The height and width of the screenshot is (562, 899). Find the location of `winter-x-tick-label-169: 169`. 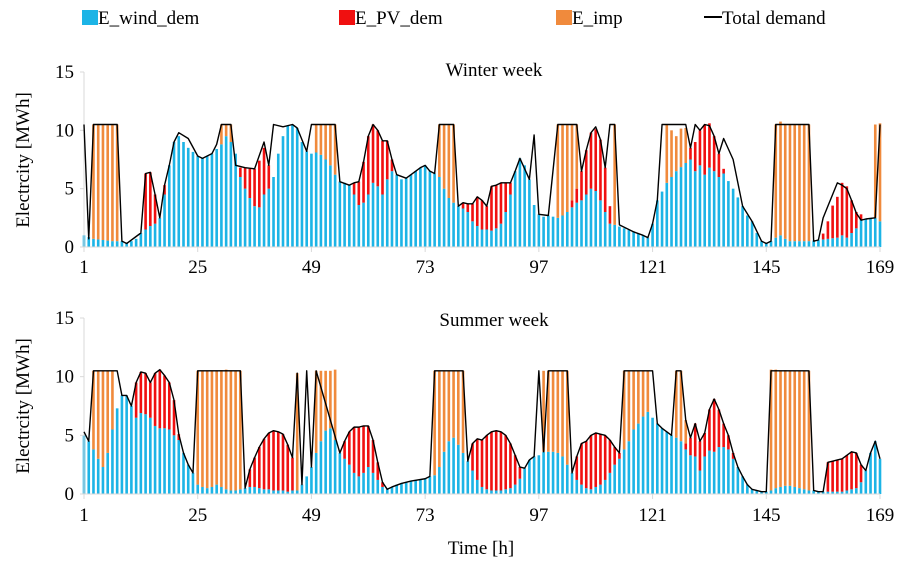

winter-x-tick-label-169: 169 is located at coordinates (880, 267).